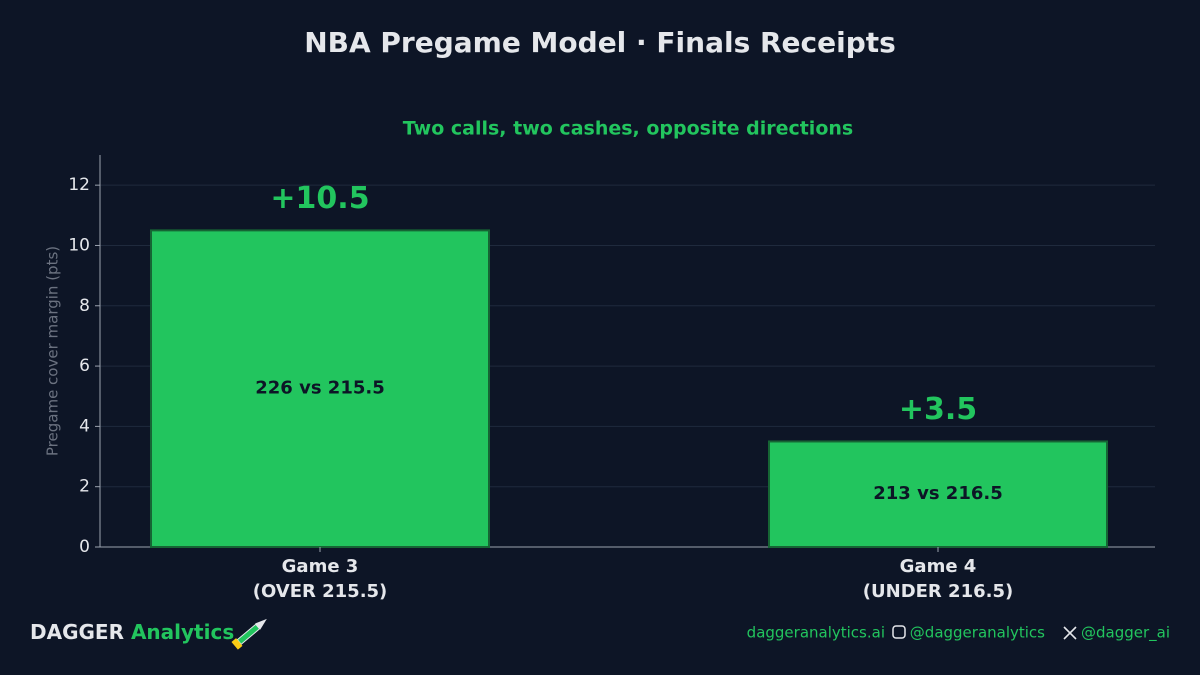 The height and width of the screenshot is (675, 1200). I want to click on value-label: +10.5, so click(319, 198).